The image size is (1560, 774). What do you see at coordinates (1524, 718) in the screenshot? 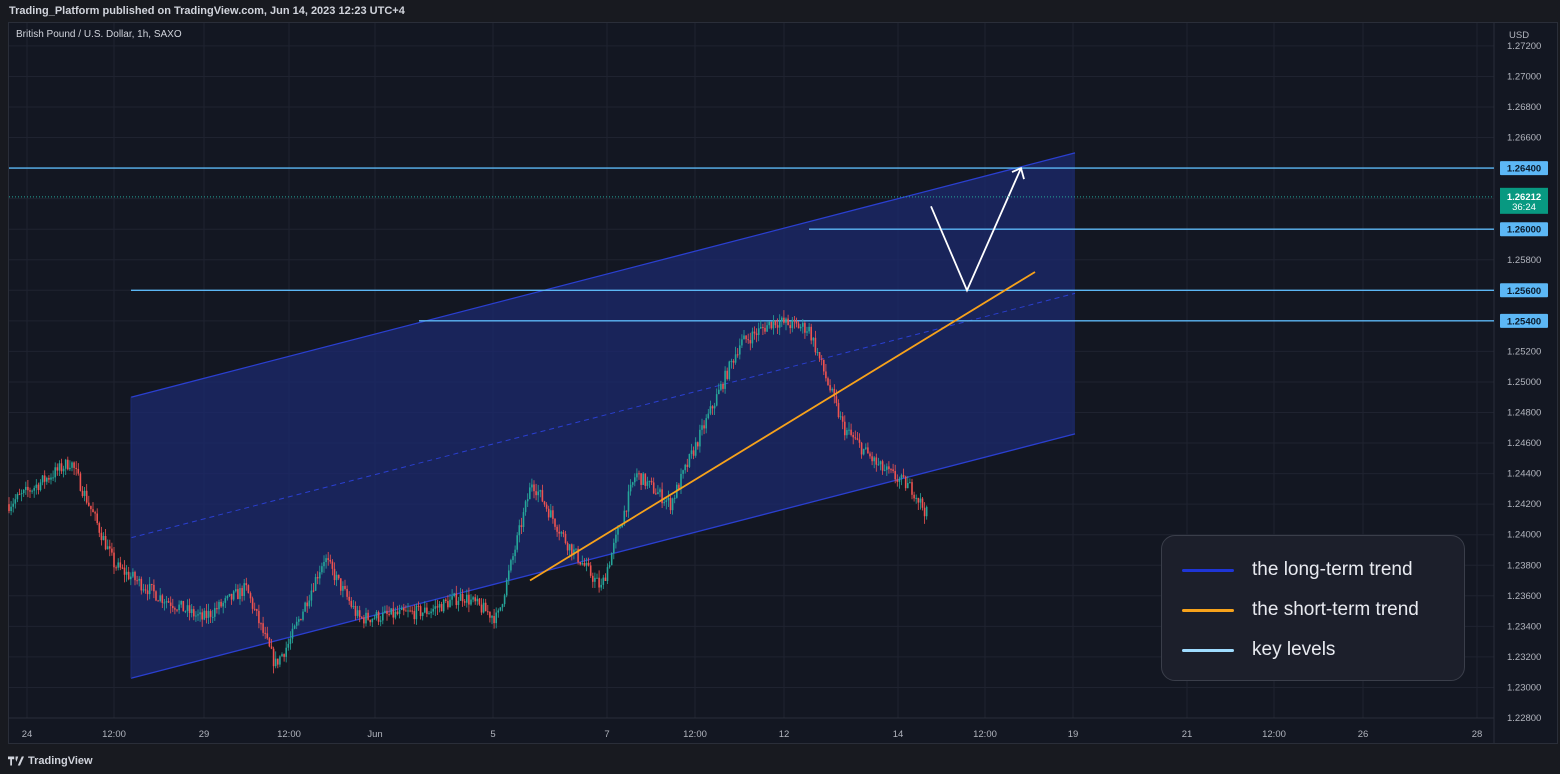
I see `price-tick-label: 1.22800` at bounding box center [1524, 718].